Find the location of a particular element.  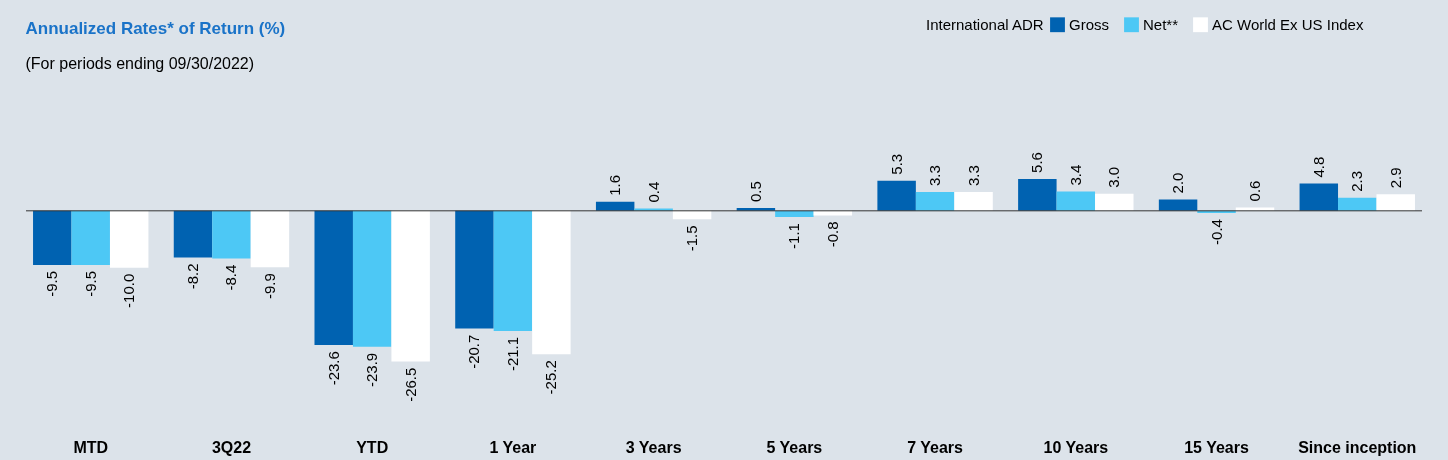

data-label: -20.7 is located at coordinates (474, 351).